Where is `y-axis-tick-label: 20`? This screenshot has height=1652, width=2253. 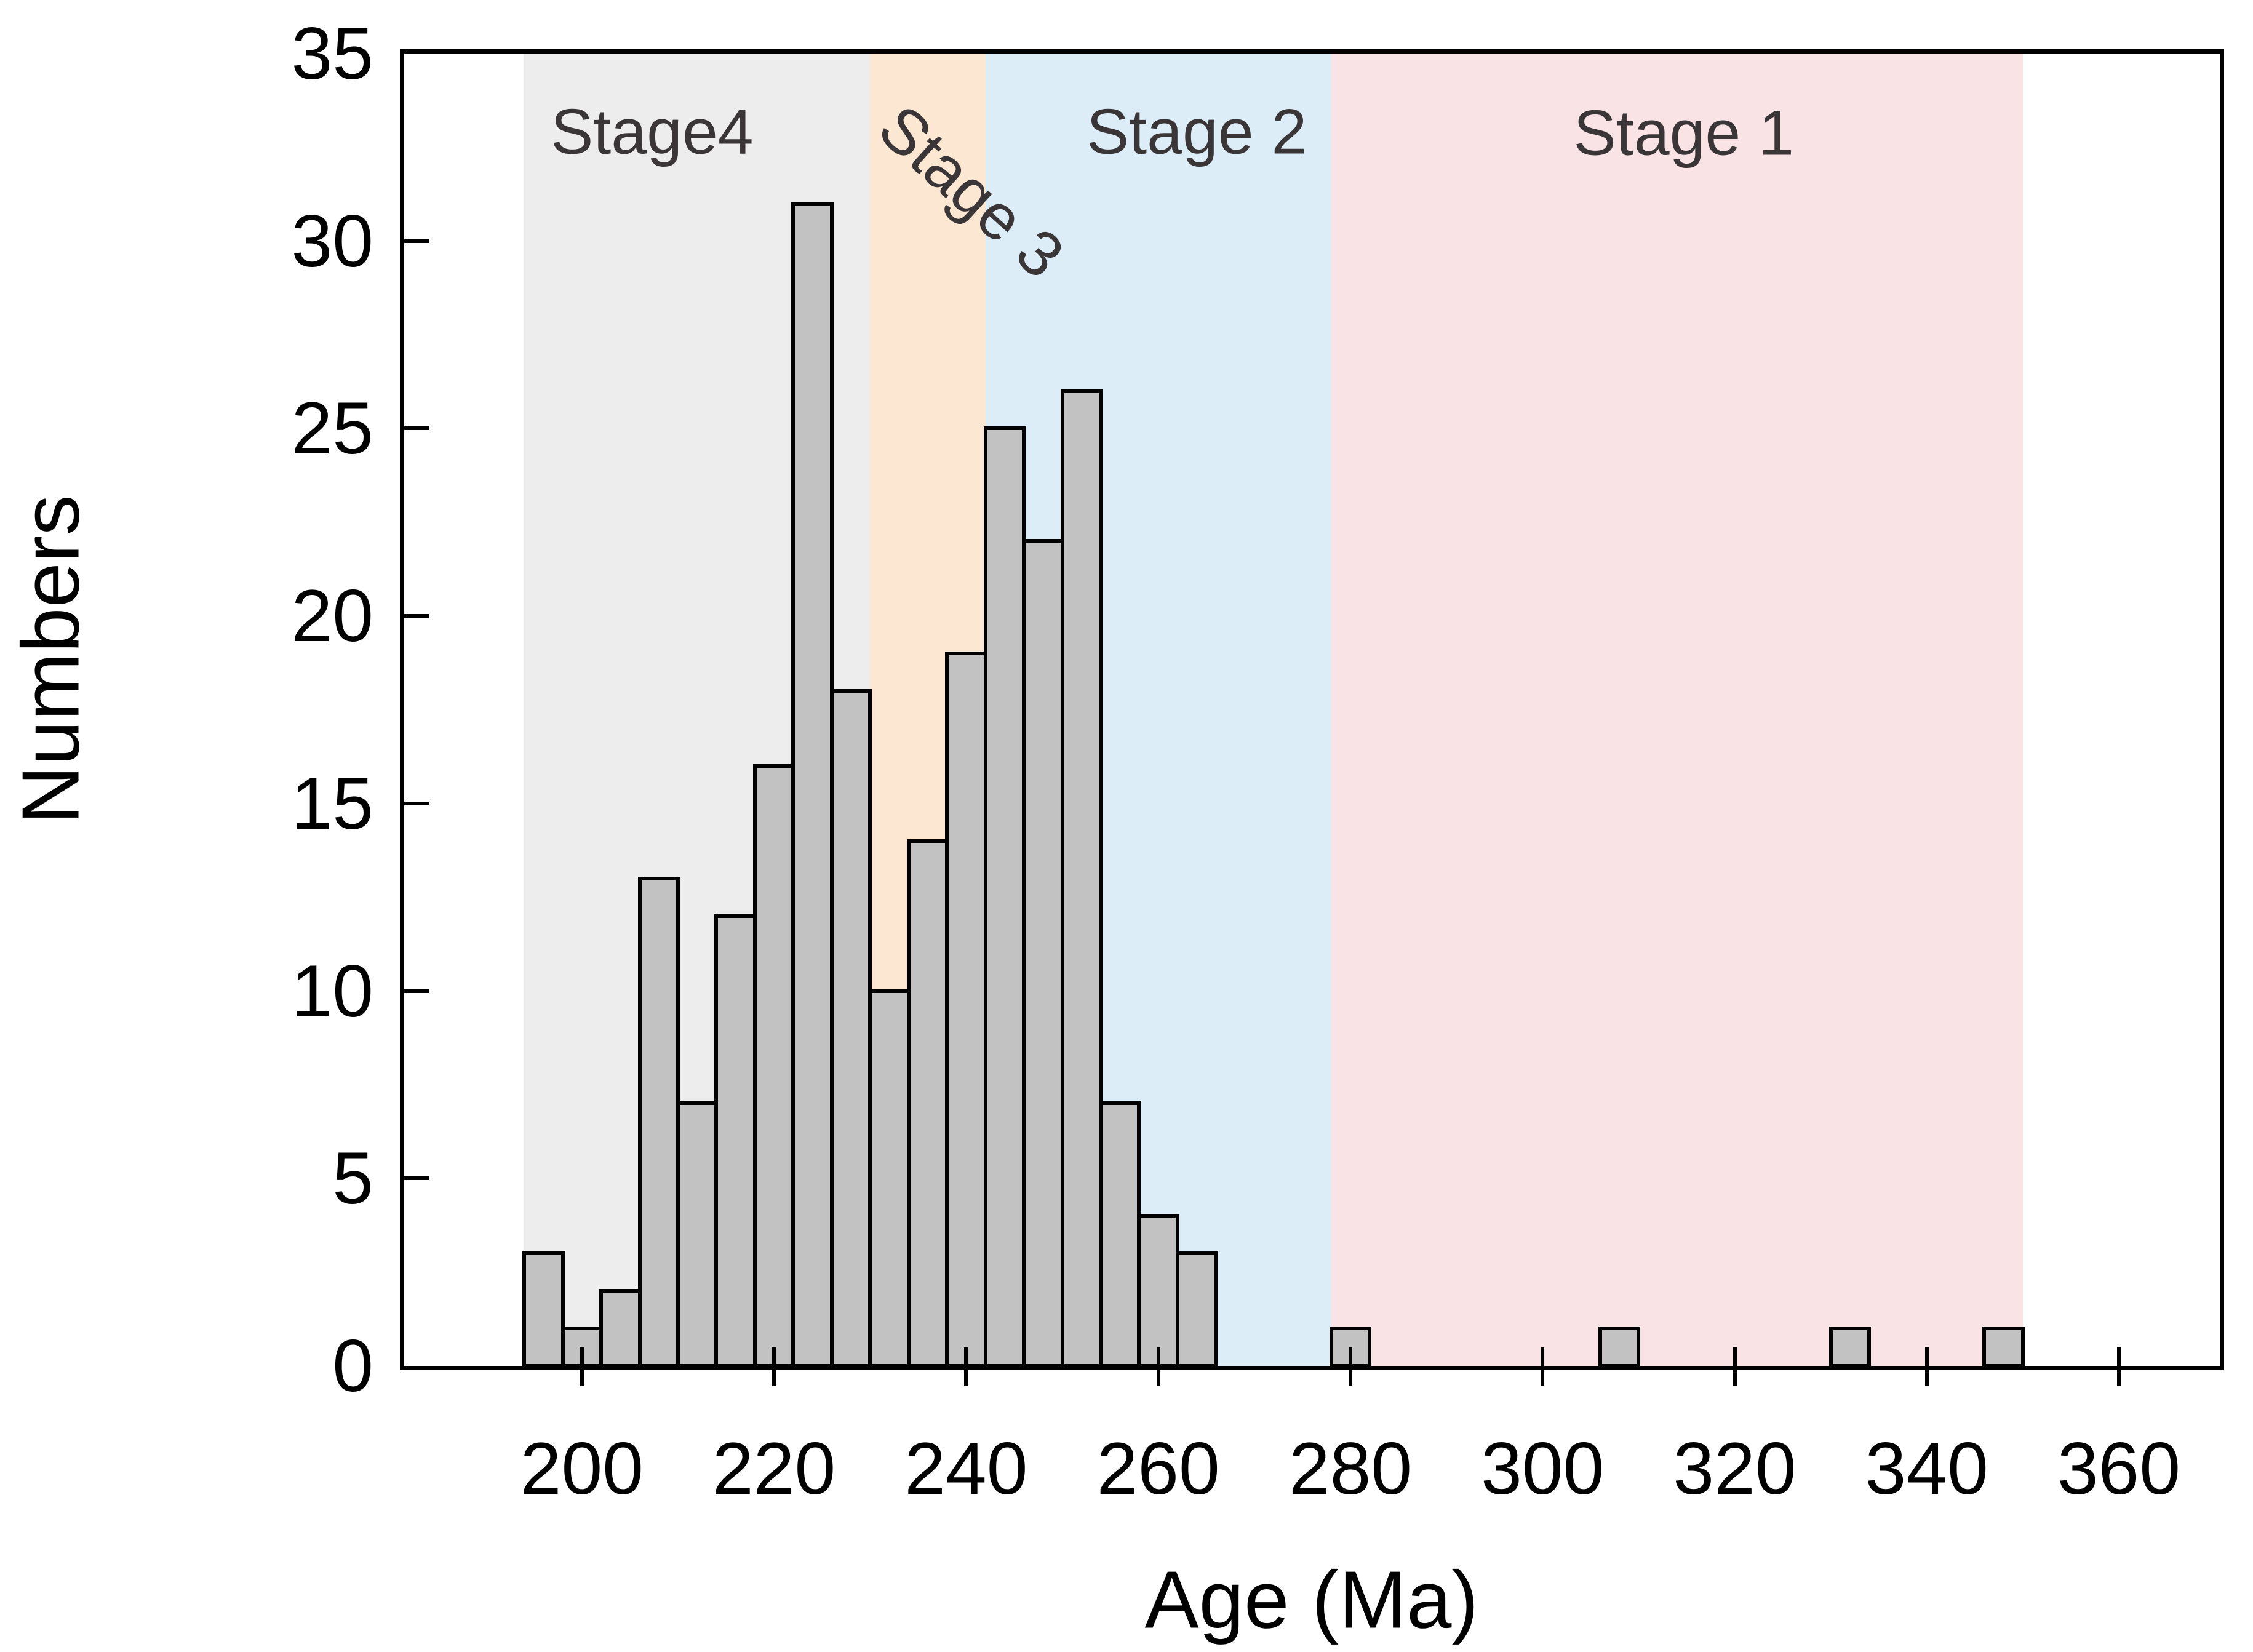
y-axis-tick-label: 20 is located at coordinates (332, 616).